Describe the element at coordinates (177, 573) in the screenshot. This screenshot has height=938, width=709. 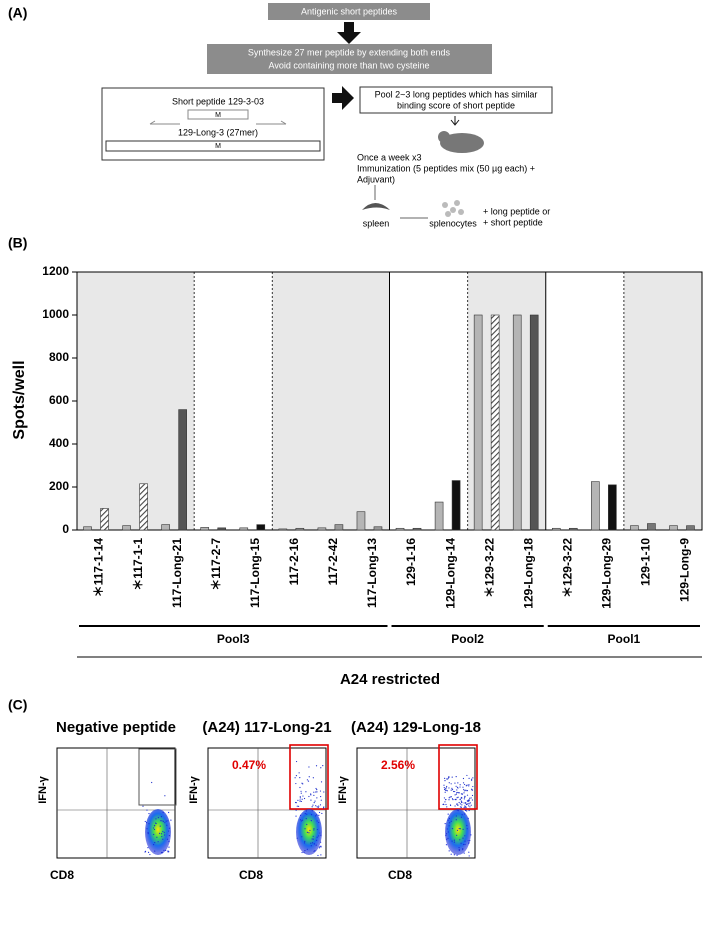
I see `x-tick-label: 117-Long-21` at that location.